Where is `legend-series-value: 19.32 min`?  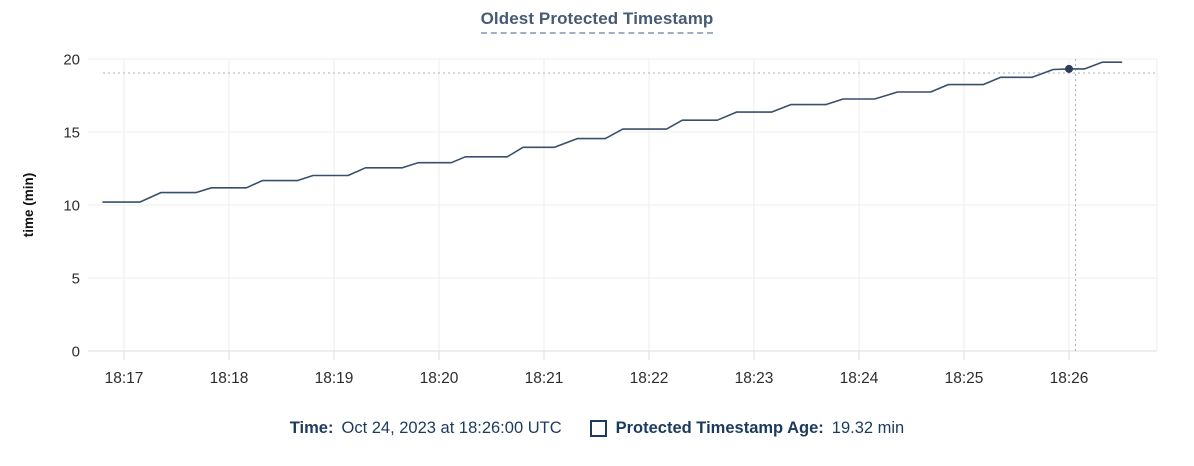 legend-series-value: 19.32 min is located at coordinates (868, 428).